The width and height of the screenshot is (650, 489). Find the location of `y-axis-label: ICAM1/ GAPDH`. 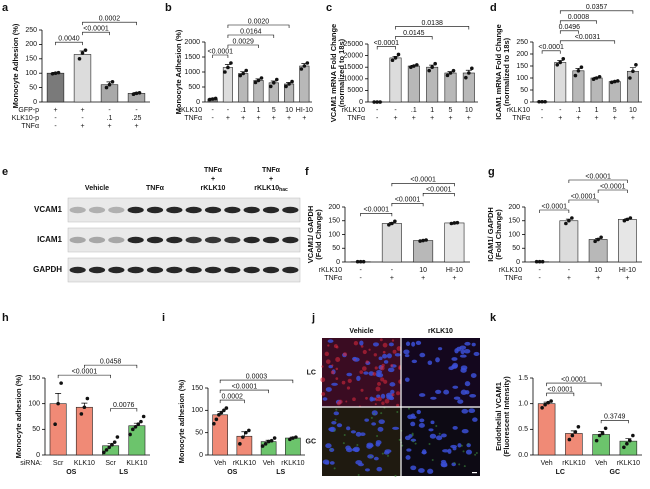

y-axis-label: ICAM1/ GAPDH is located at coordinates (490, 234).